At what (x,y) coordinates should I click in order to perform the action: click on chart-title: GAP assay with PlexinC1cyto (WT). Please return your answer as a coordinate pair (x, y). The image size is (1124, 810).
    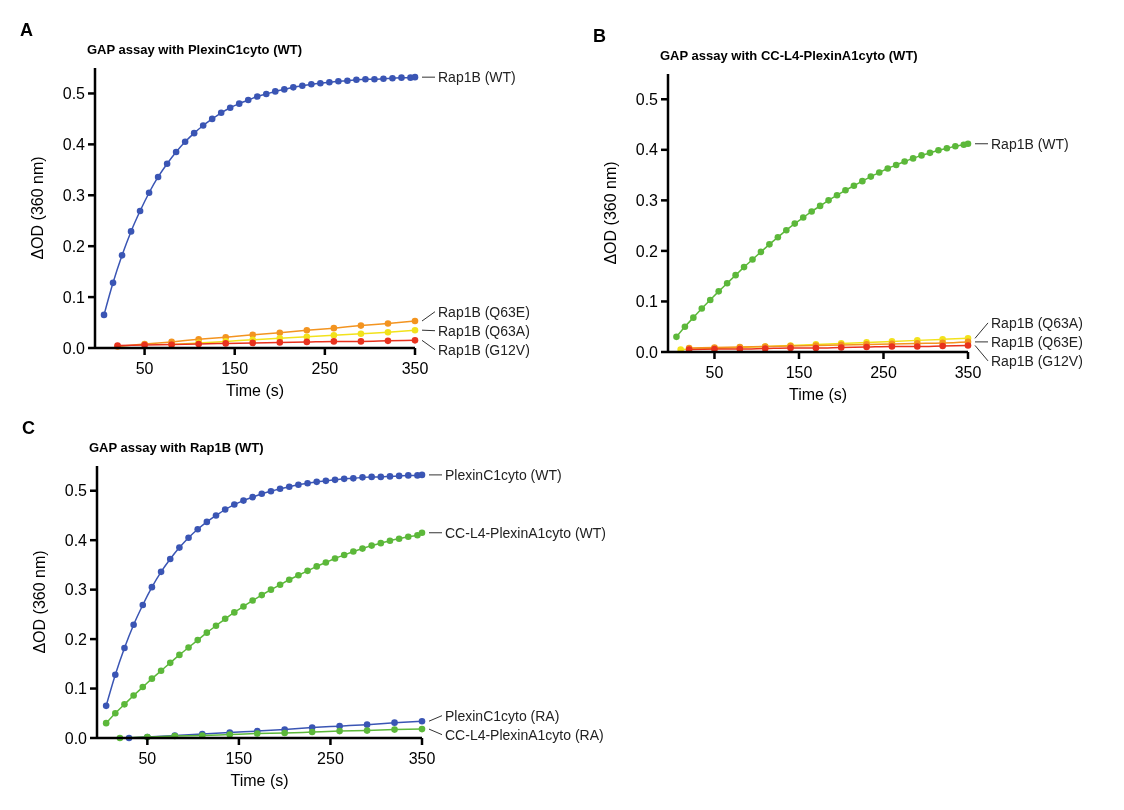
    Looking at the image, I should click on (195, 49).